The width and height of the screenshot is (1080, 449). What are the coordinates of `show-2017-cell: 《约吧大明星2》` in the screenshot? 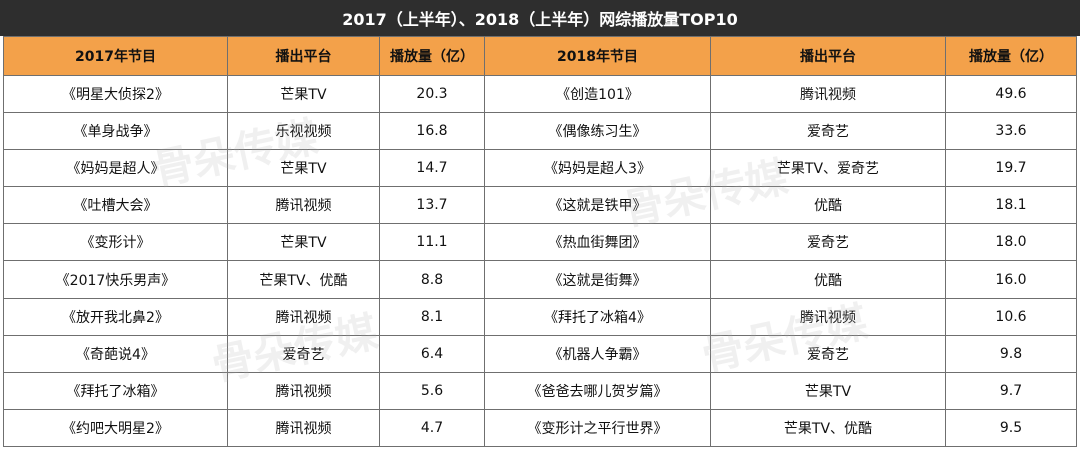 It's located at (115, 428).